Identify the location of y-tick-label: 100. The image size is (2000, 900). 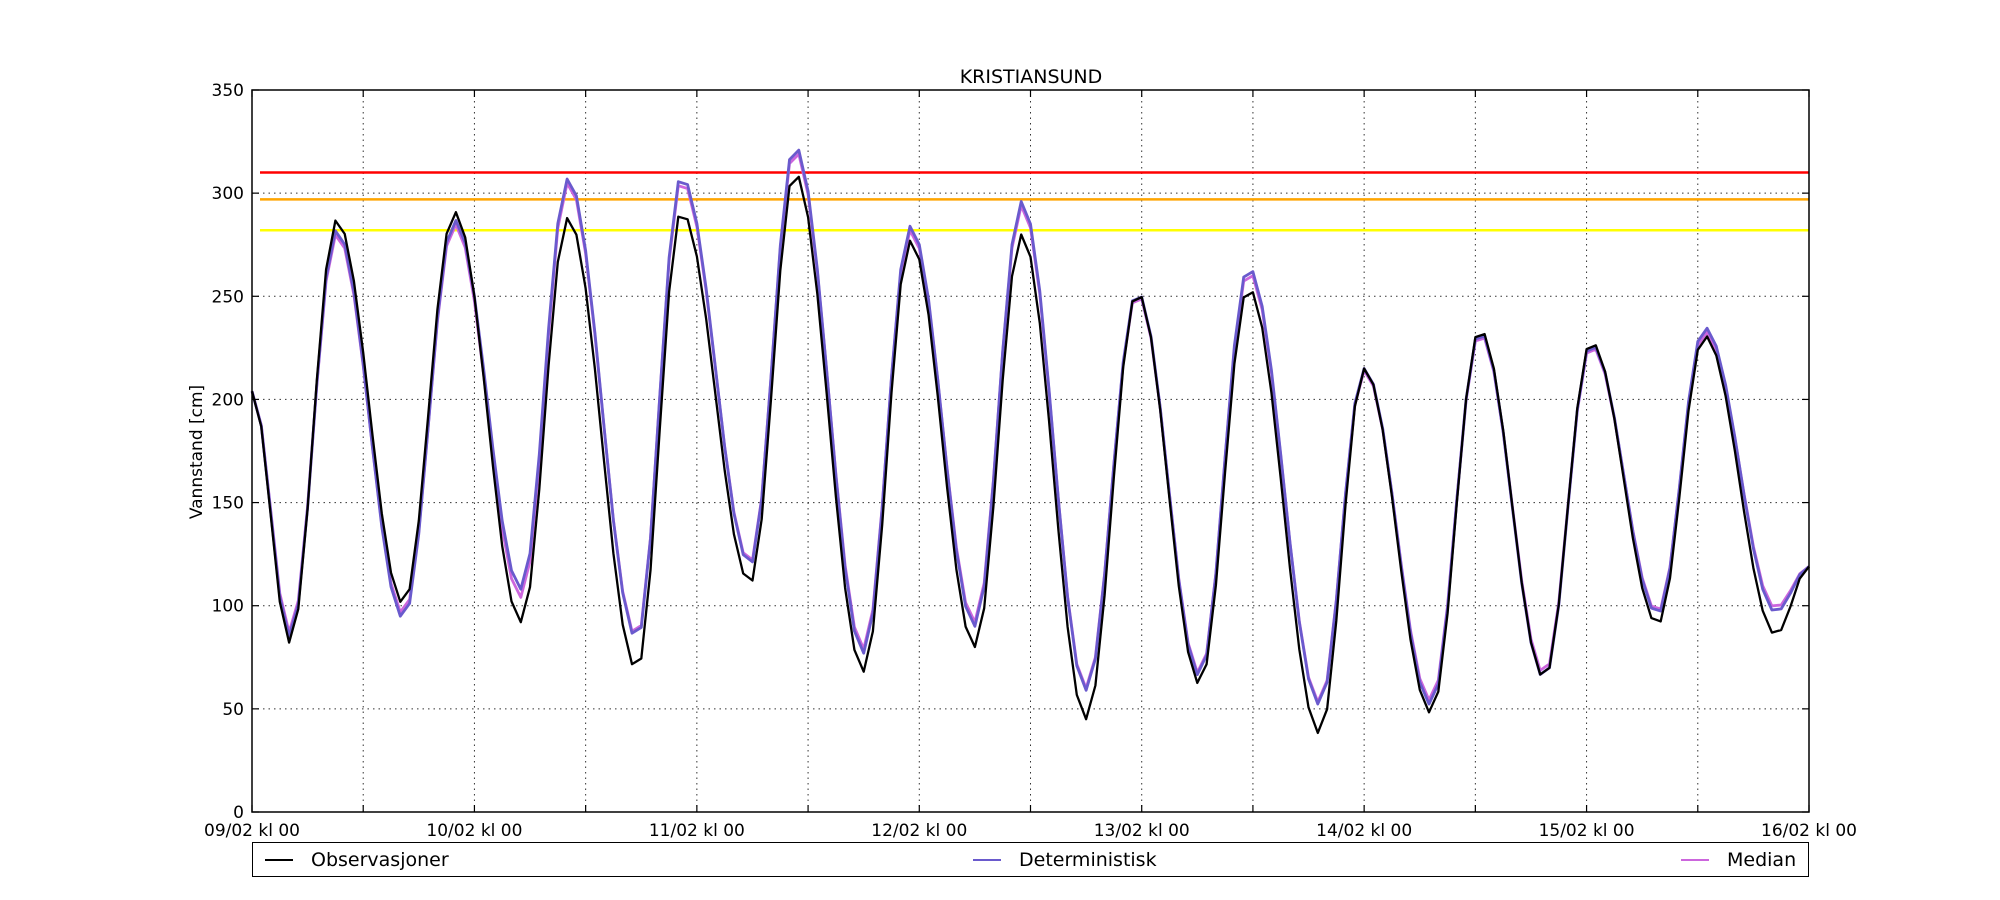
(228, 607).